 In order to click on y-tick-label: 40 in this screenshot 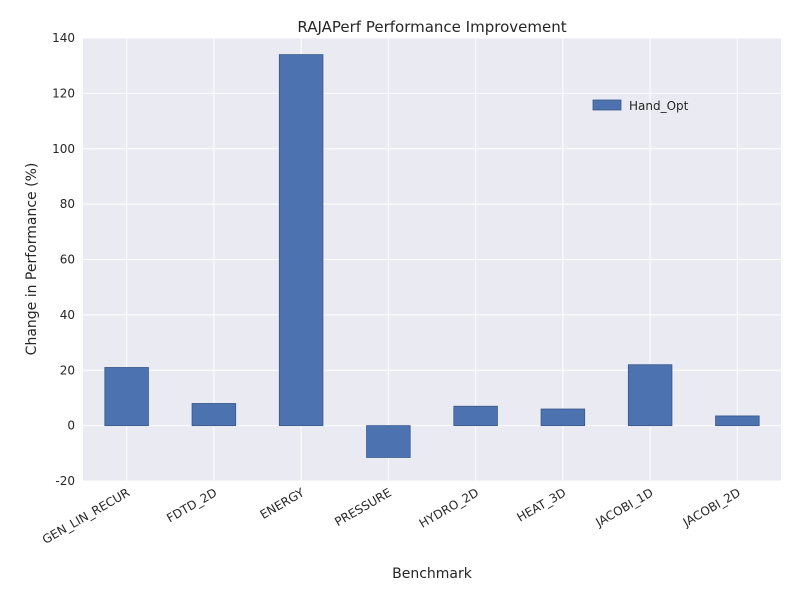, I will do `click(67, 315)`.